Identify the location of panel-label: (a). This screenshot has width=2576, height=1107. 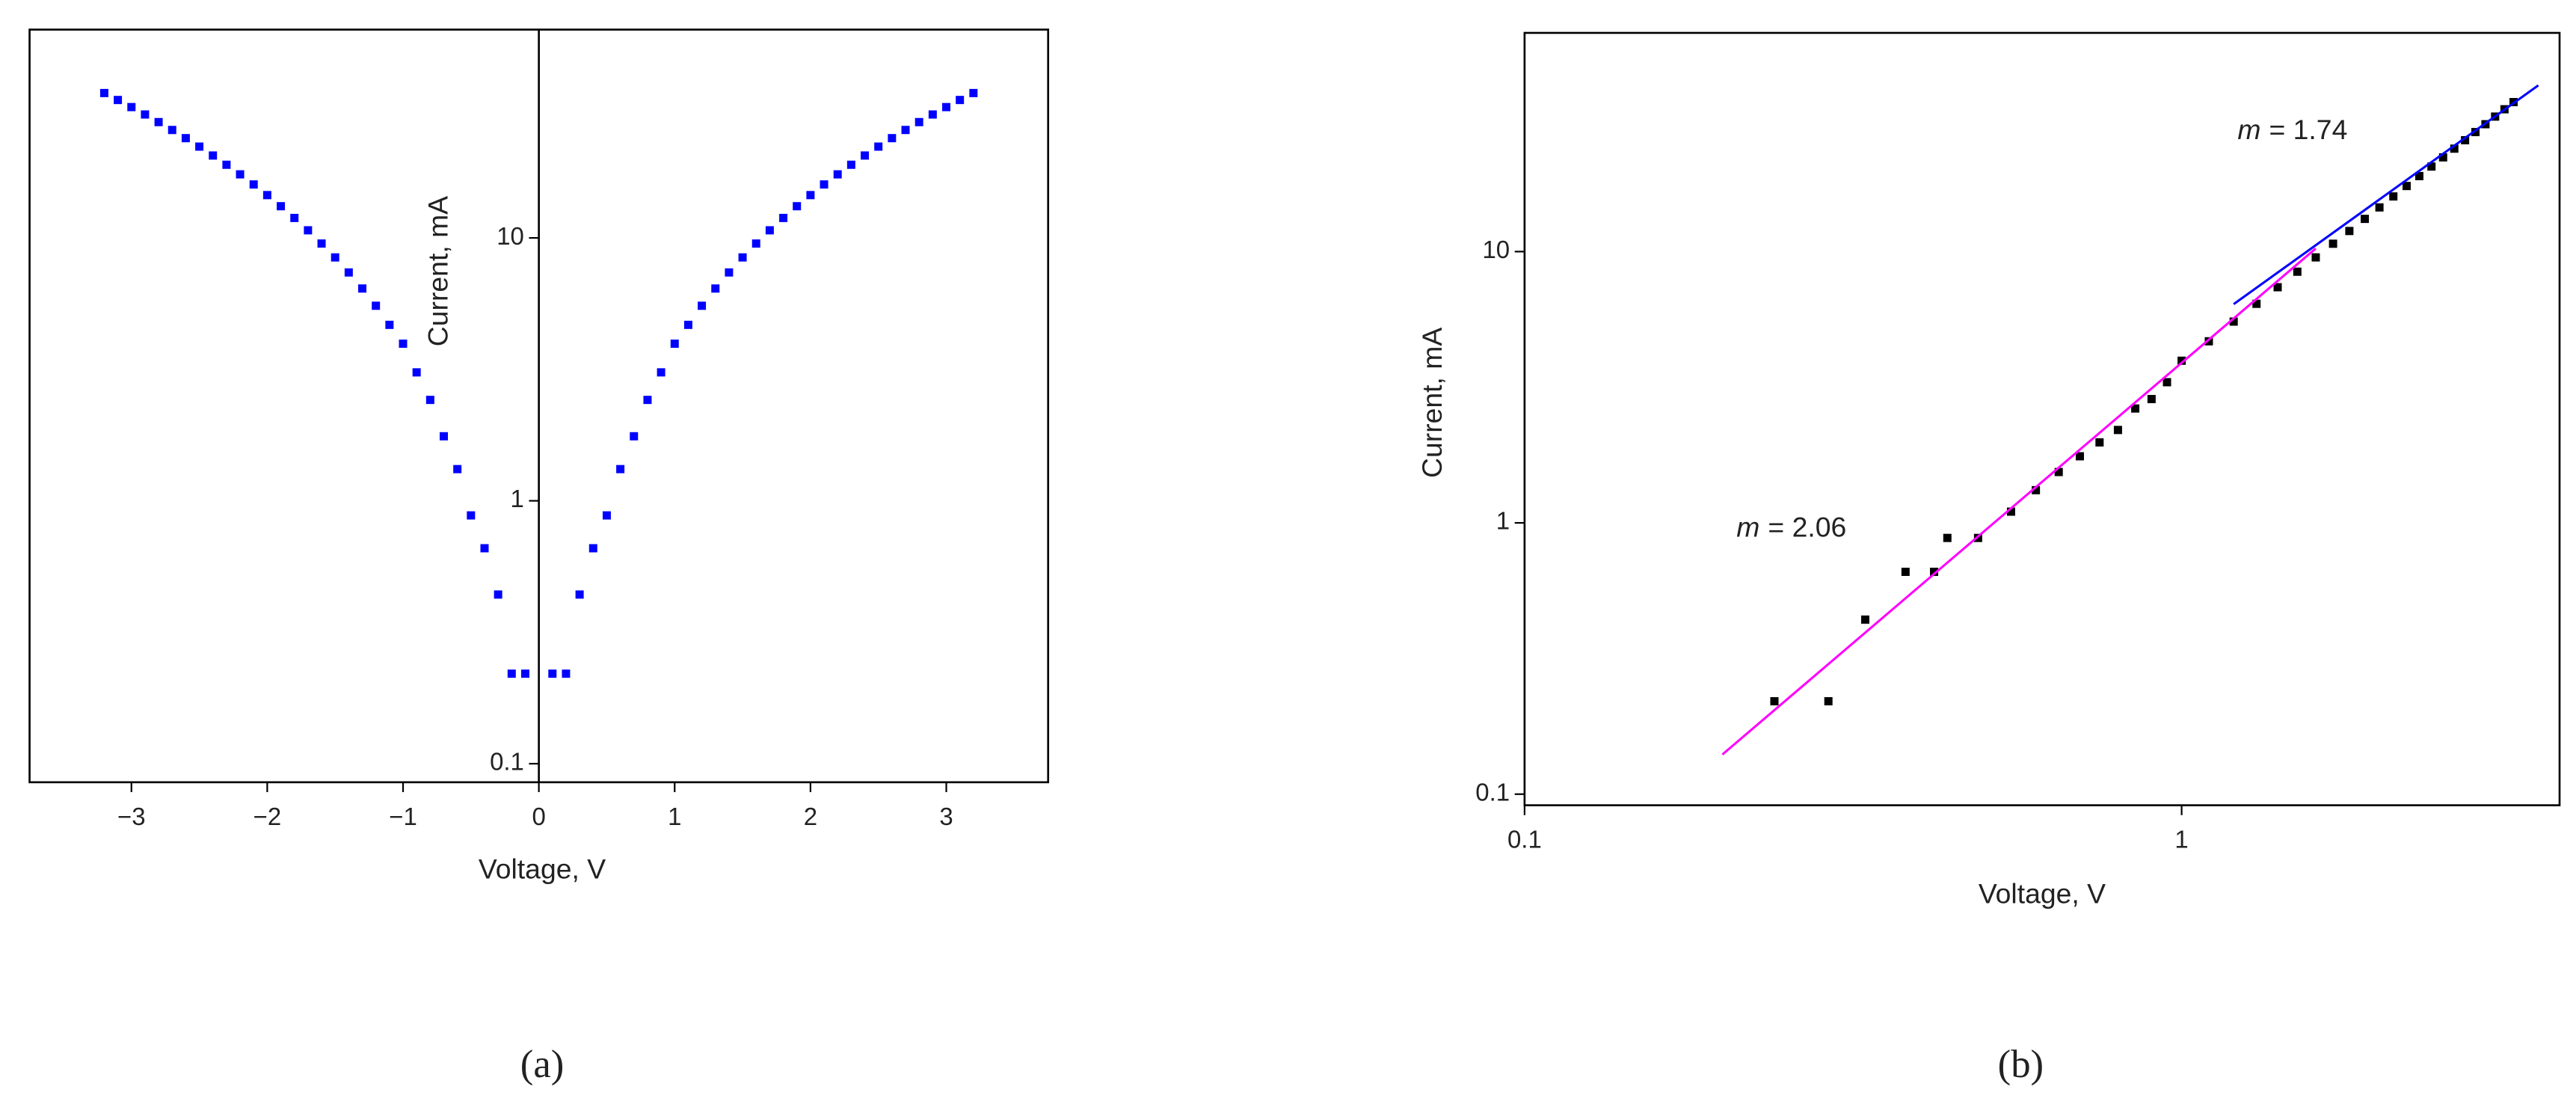
(542, 1064).